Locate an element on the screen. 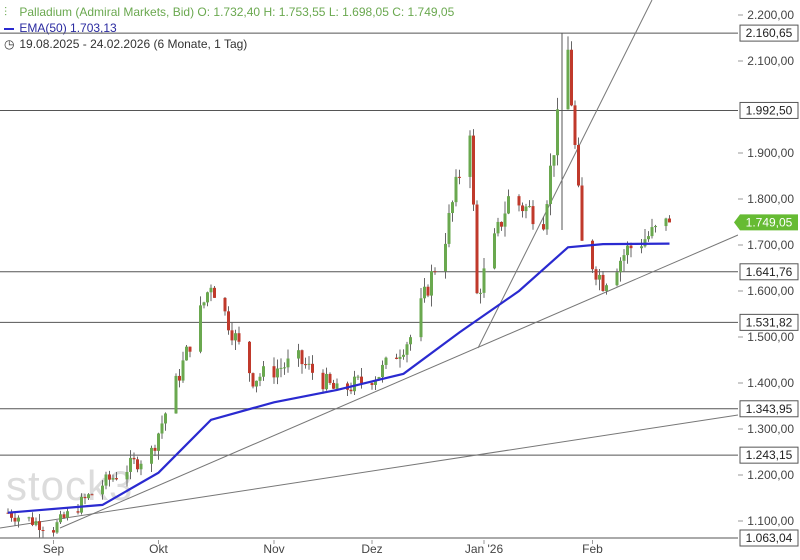 This screenshot has height=560, width=800. y-tick-label-2: 1.900,00 is located at coordinates (770, 153).